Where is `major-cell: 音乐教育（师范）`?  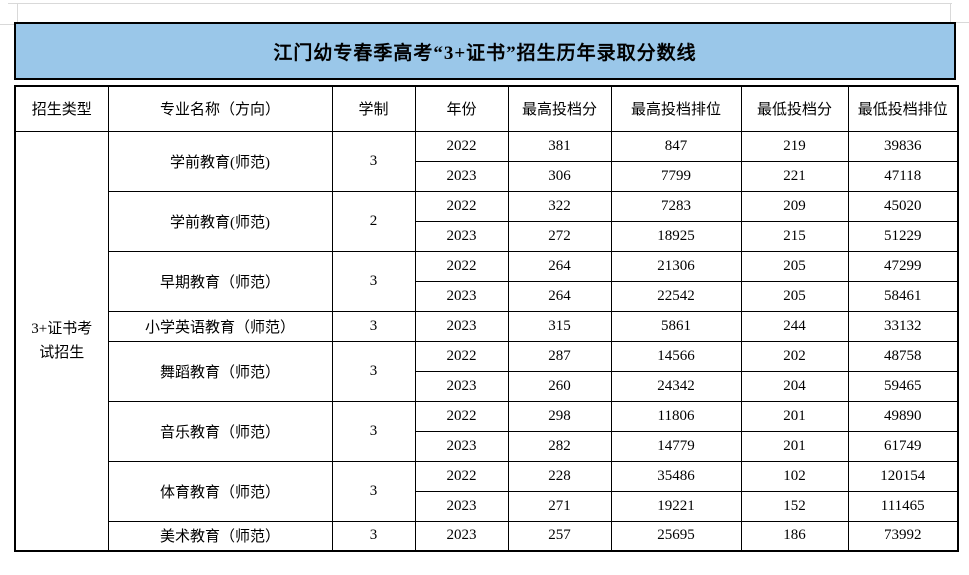
major-cell: 音乐教育（师范） is located at coordinates (220, 431).